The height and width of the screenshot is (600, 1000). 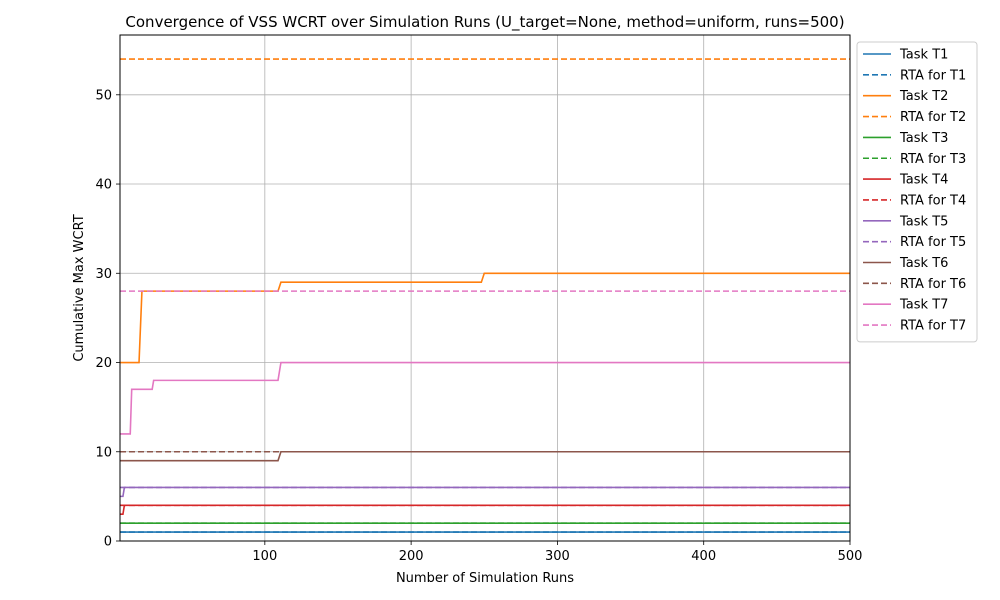 I want to click on legend-label-2: RTA for T1, so click(x=933, y=75).